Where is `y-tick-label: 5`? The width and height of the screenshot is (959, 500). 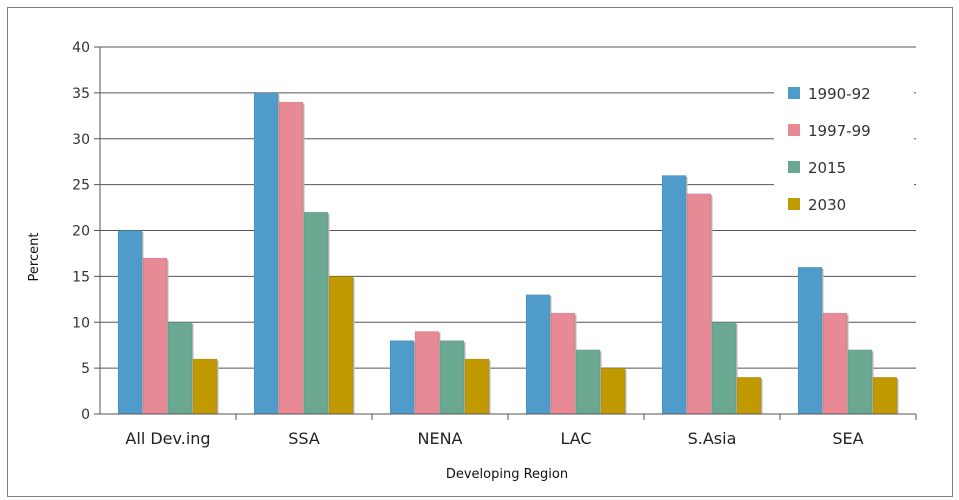 y-tick-label: 5 is located at coordinates (85, 369).